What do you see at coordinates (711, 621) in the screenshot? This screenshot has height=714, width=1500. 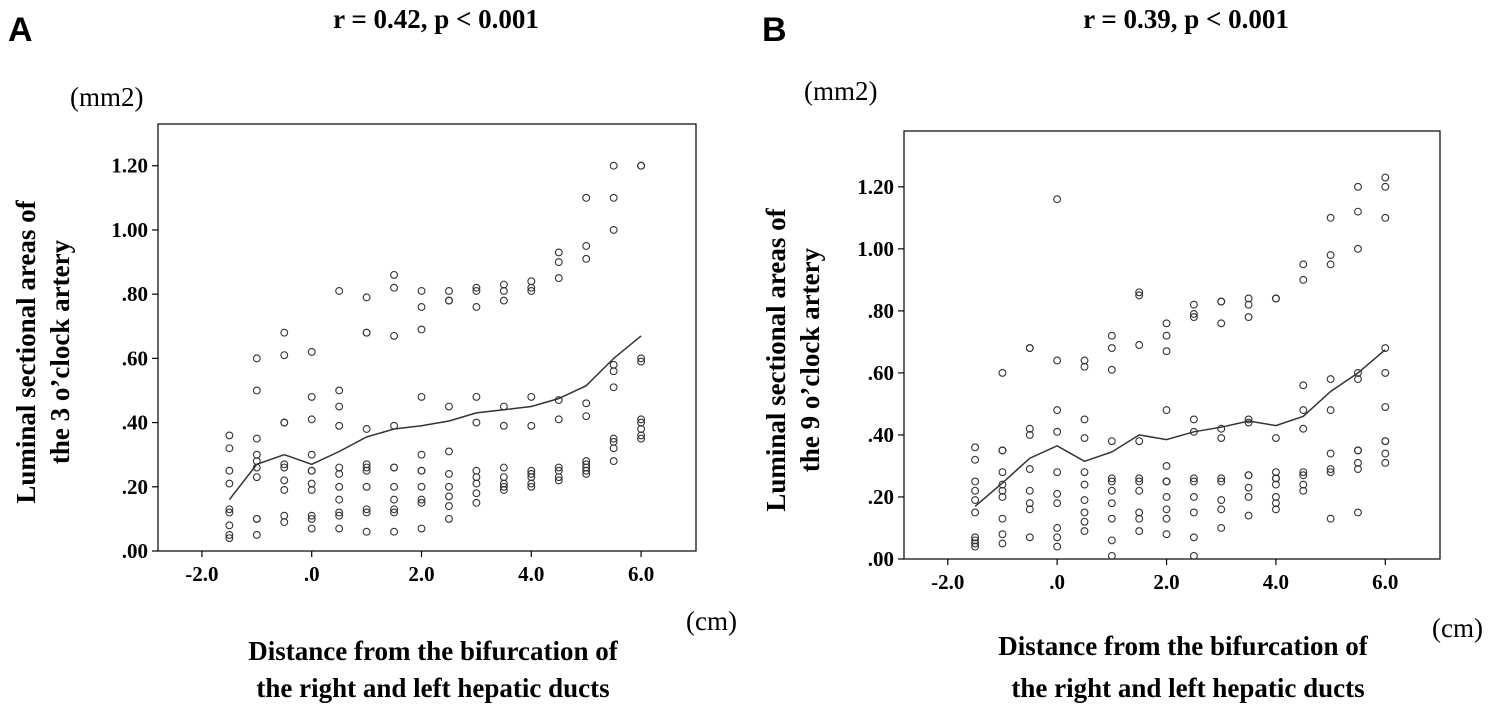 I see `x-unit-label: (cm)` at bounding box center [711, 621].